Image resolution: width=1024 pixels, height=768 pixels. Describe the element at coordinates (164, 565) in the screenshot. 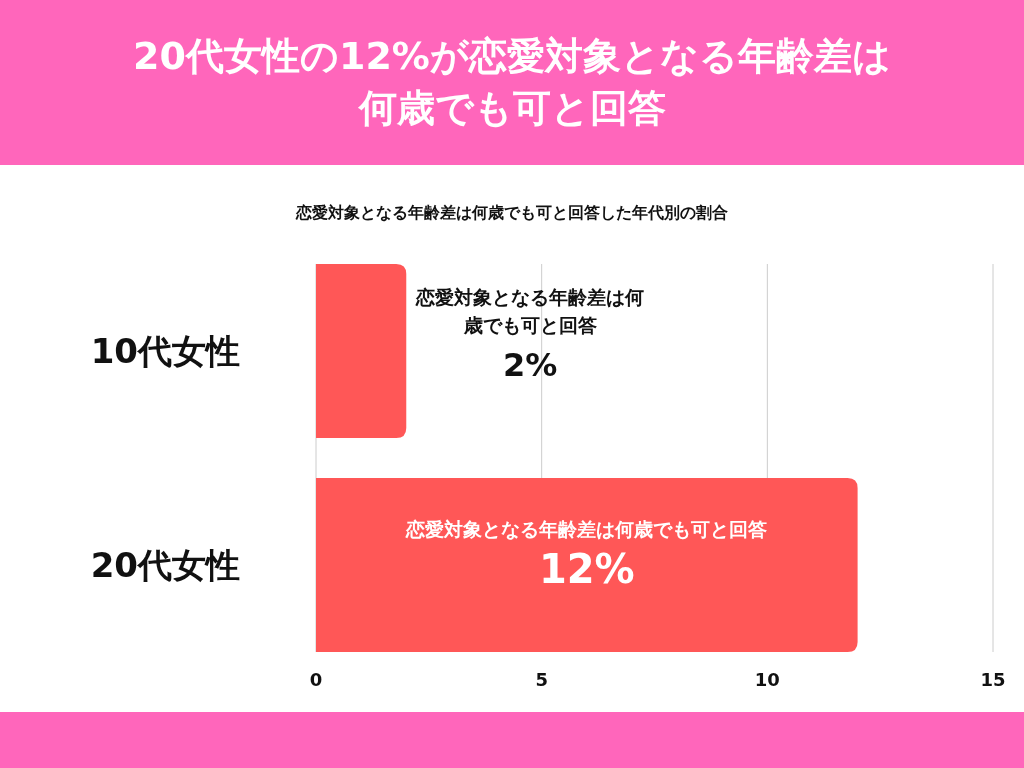

I see `category: 20代女性` at that location.